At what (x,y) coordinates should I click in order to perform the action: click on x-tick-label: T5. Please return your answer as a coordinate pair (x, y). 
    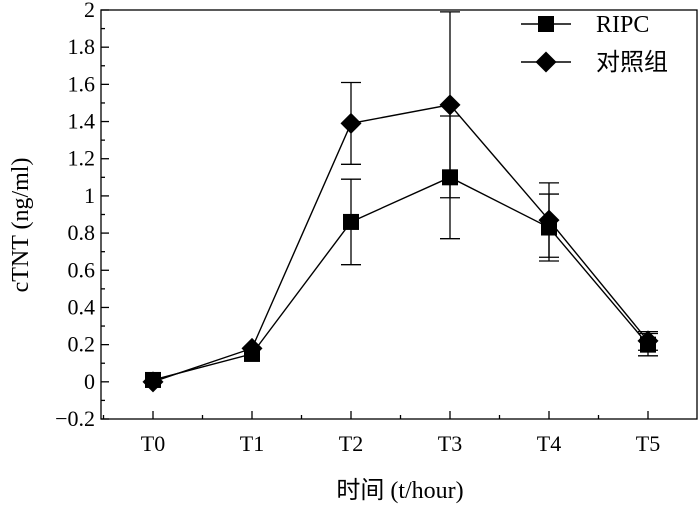
    Looking at the image, I should click on (648, 443).